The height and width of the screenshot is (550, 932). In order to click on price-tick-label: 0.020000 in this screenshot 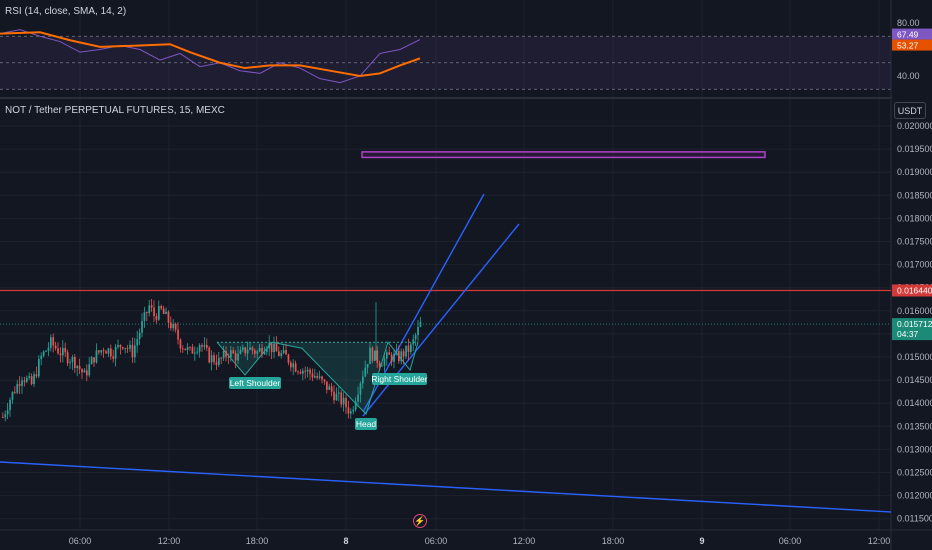, I will do `click(914, 126)`.